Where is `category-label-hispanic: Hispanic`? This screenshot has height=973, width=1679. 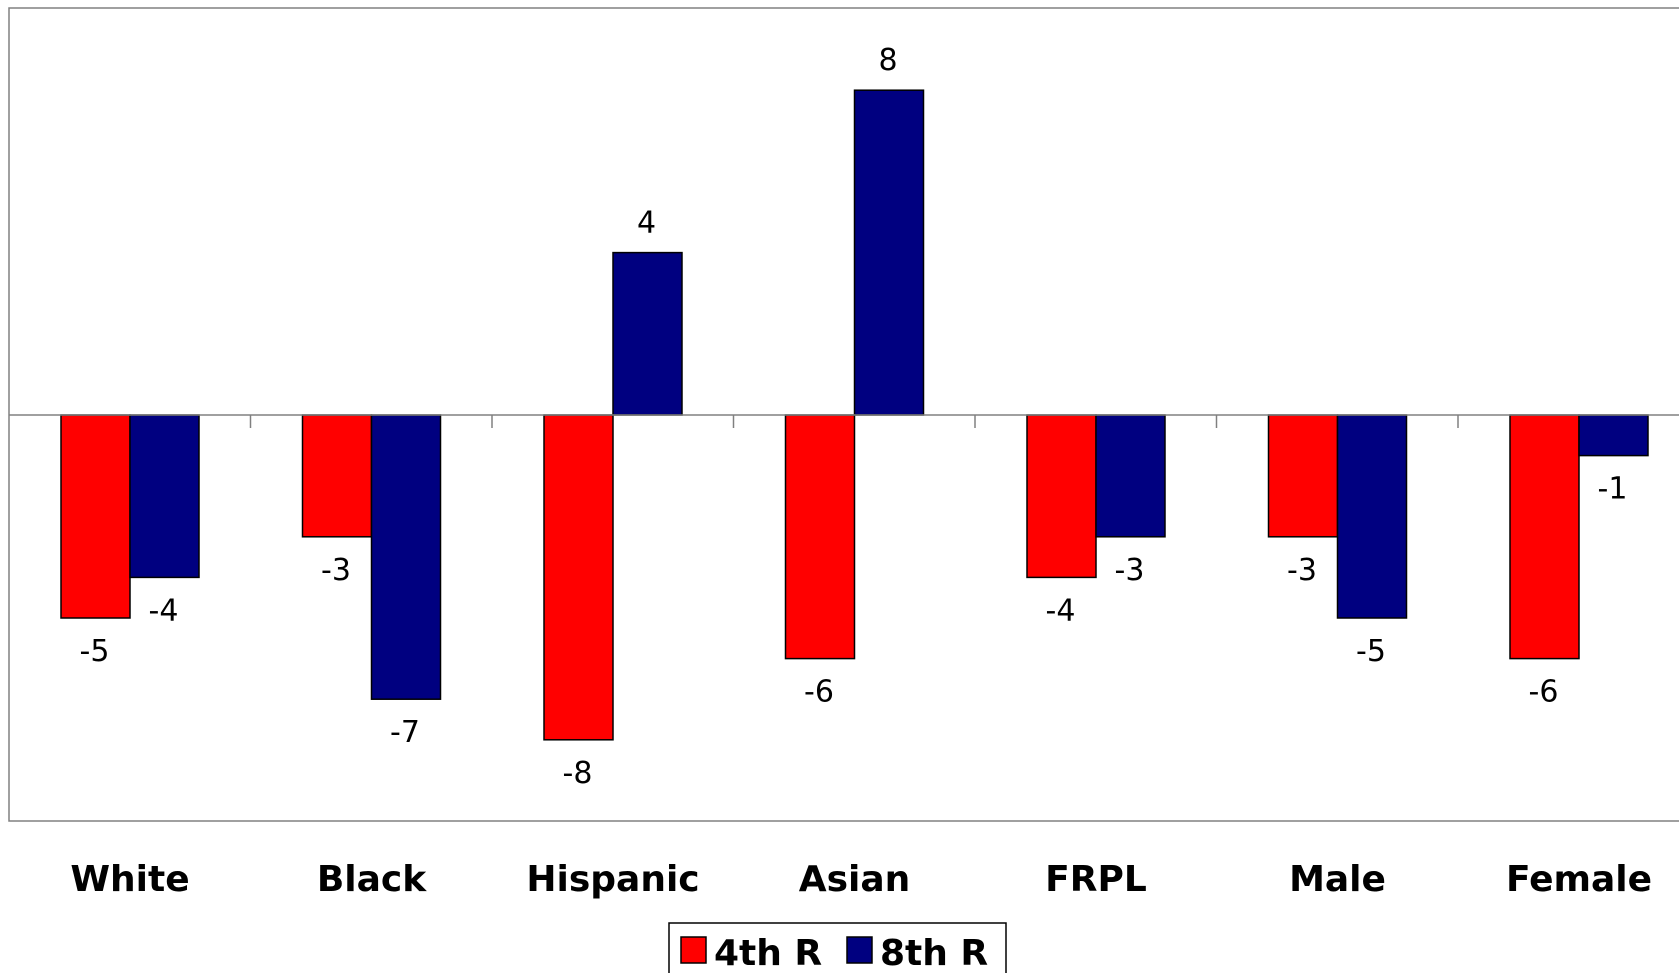 category-label-hispanic: Hispanic is located at coordinates (612, 879).